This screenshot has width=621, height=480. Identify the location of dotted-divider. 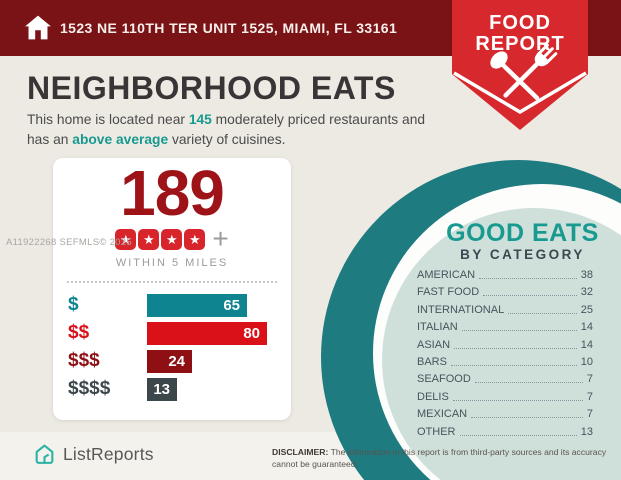
(172, 281).